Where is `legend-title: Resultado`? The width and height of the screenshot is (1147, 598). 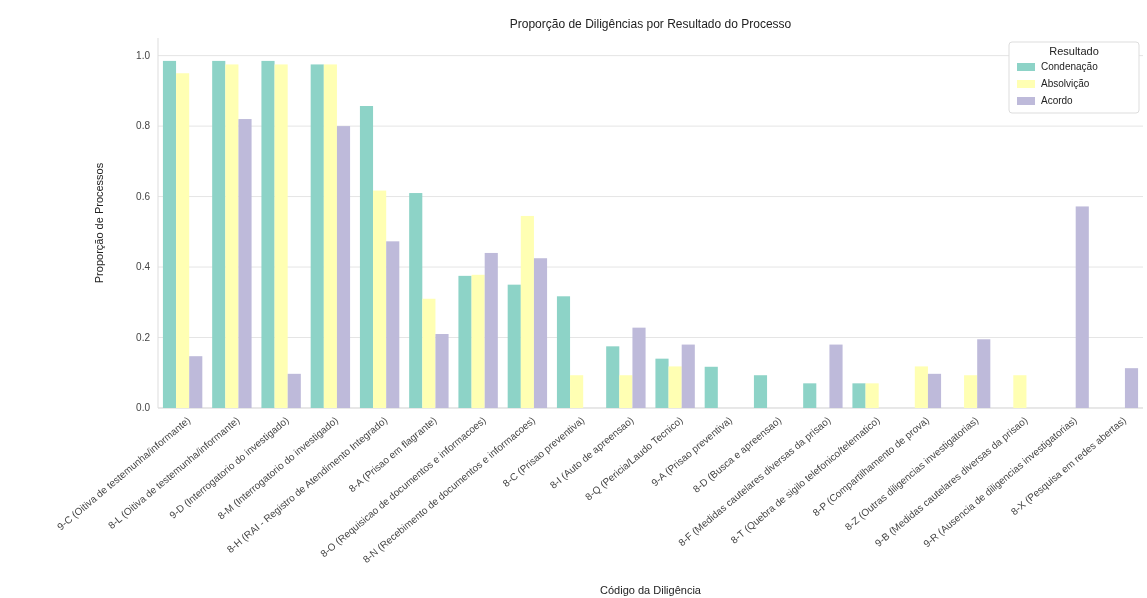 legend-title: Resultado is located at coordinates (1074, 51).